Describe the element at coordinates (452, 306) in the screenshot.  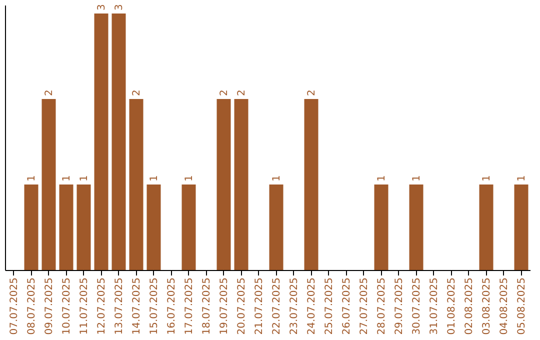
I see `x-tick-label: 01.08.2025` at that location.